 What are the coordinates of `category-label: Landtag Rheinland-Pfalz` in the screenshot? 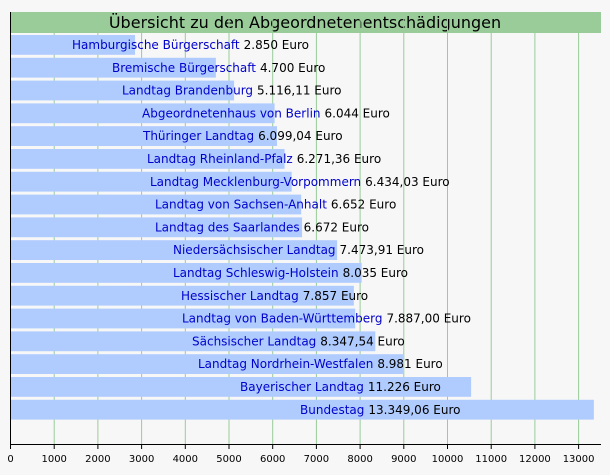 It's located at (220, 159).